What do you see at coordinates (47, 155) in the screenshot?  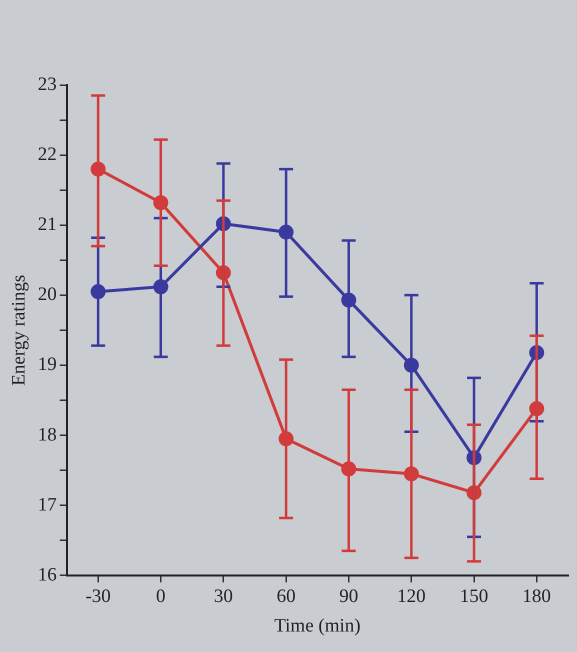 I see `y-tick-label: 22` at bounding box center [47, 155].